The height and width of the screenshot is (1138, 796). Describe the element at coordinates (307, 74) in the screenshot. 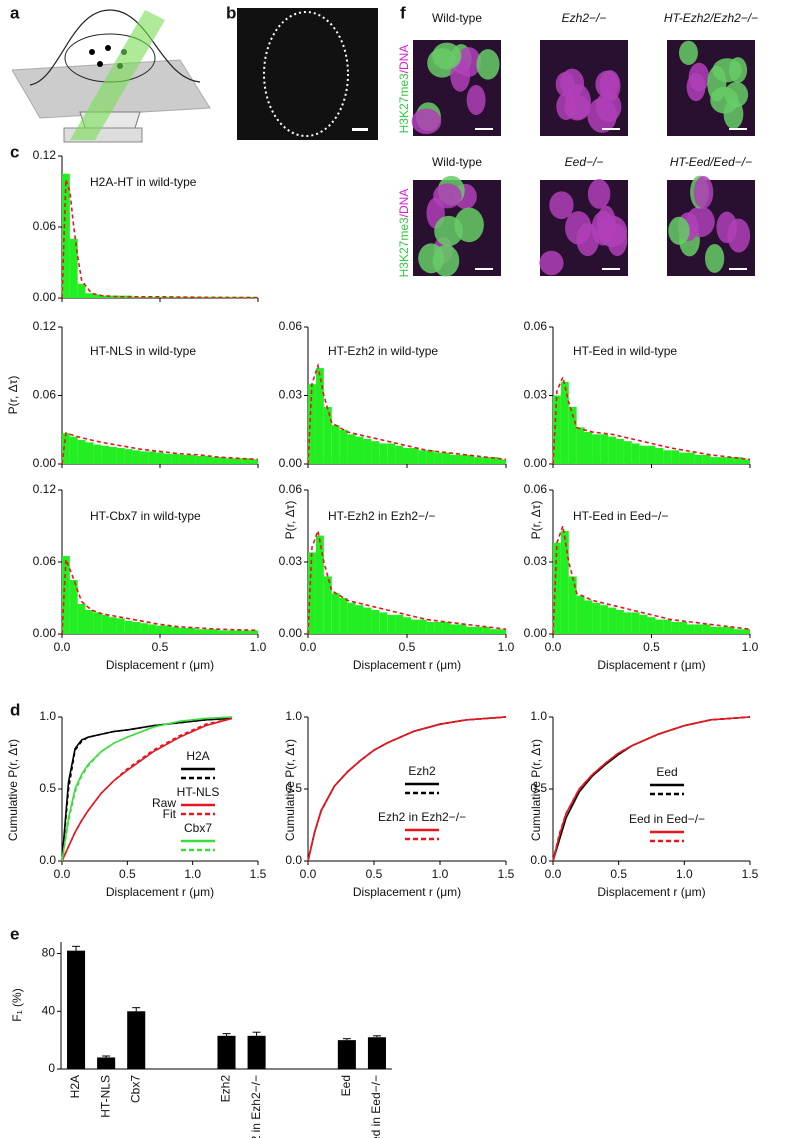

I see `nucleus-image` at that location.